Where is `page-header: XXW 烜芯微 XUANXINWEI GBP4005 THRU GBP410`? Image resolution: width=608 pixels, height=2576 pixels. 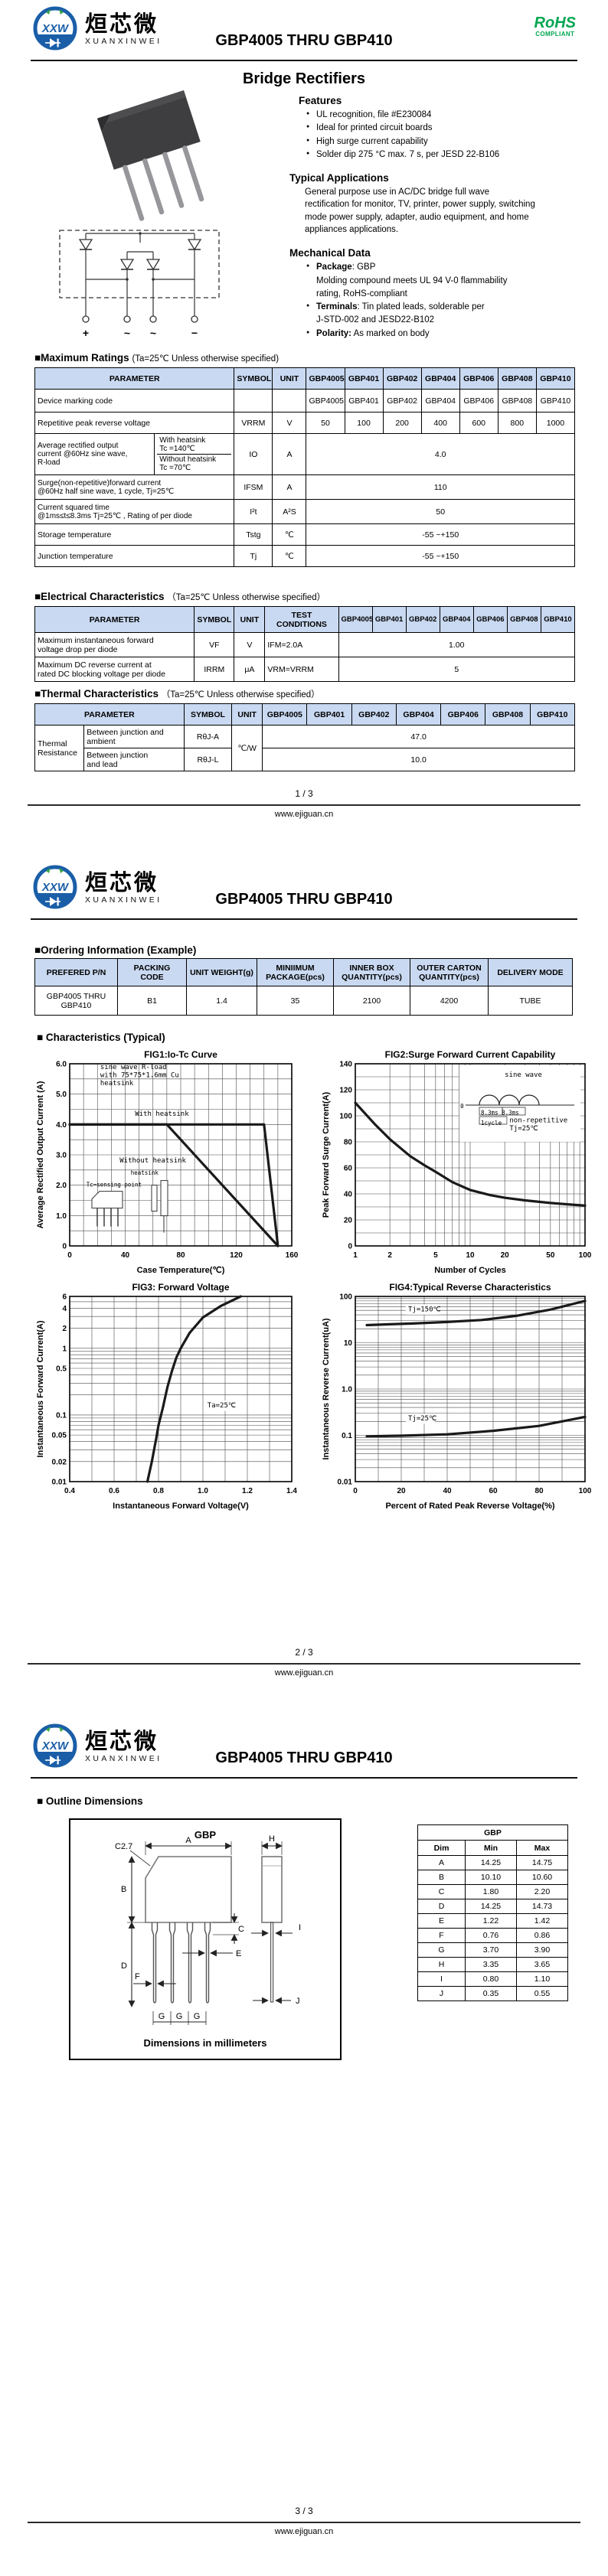 page-header: XXW 烜芯微 XUANXINWEI GBP4005 THRU GBP410 is located at coordinates (304, 891).